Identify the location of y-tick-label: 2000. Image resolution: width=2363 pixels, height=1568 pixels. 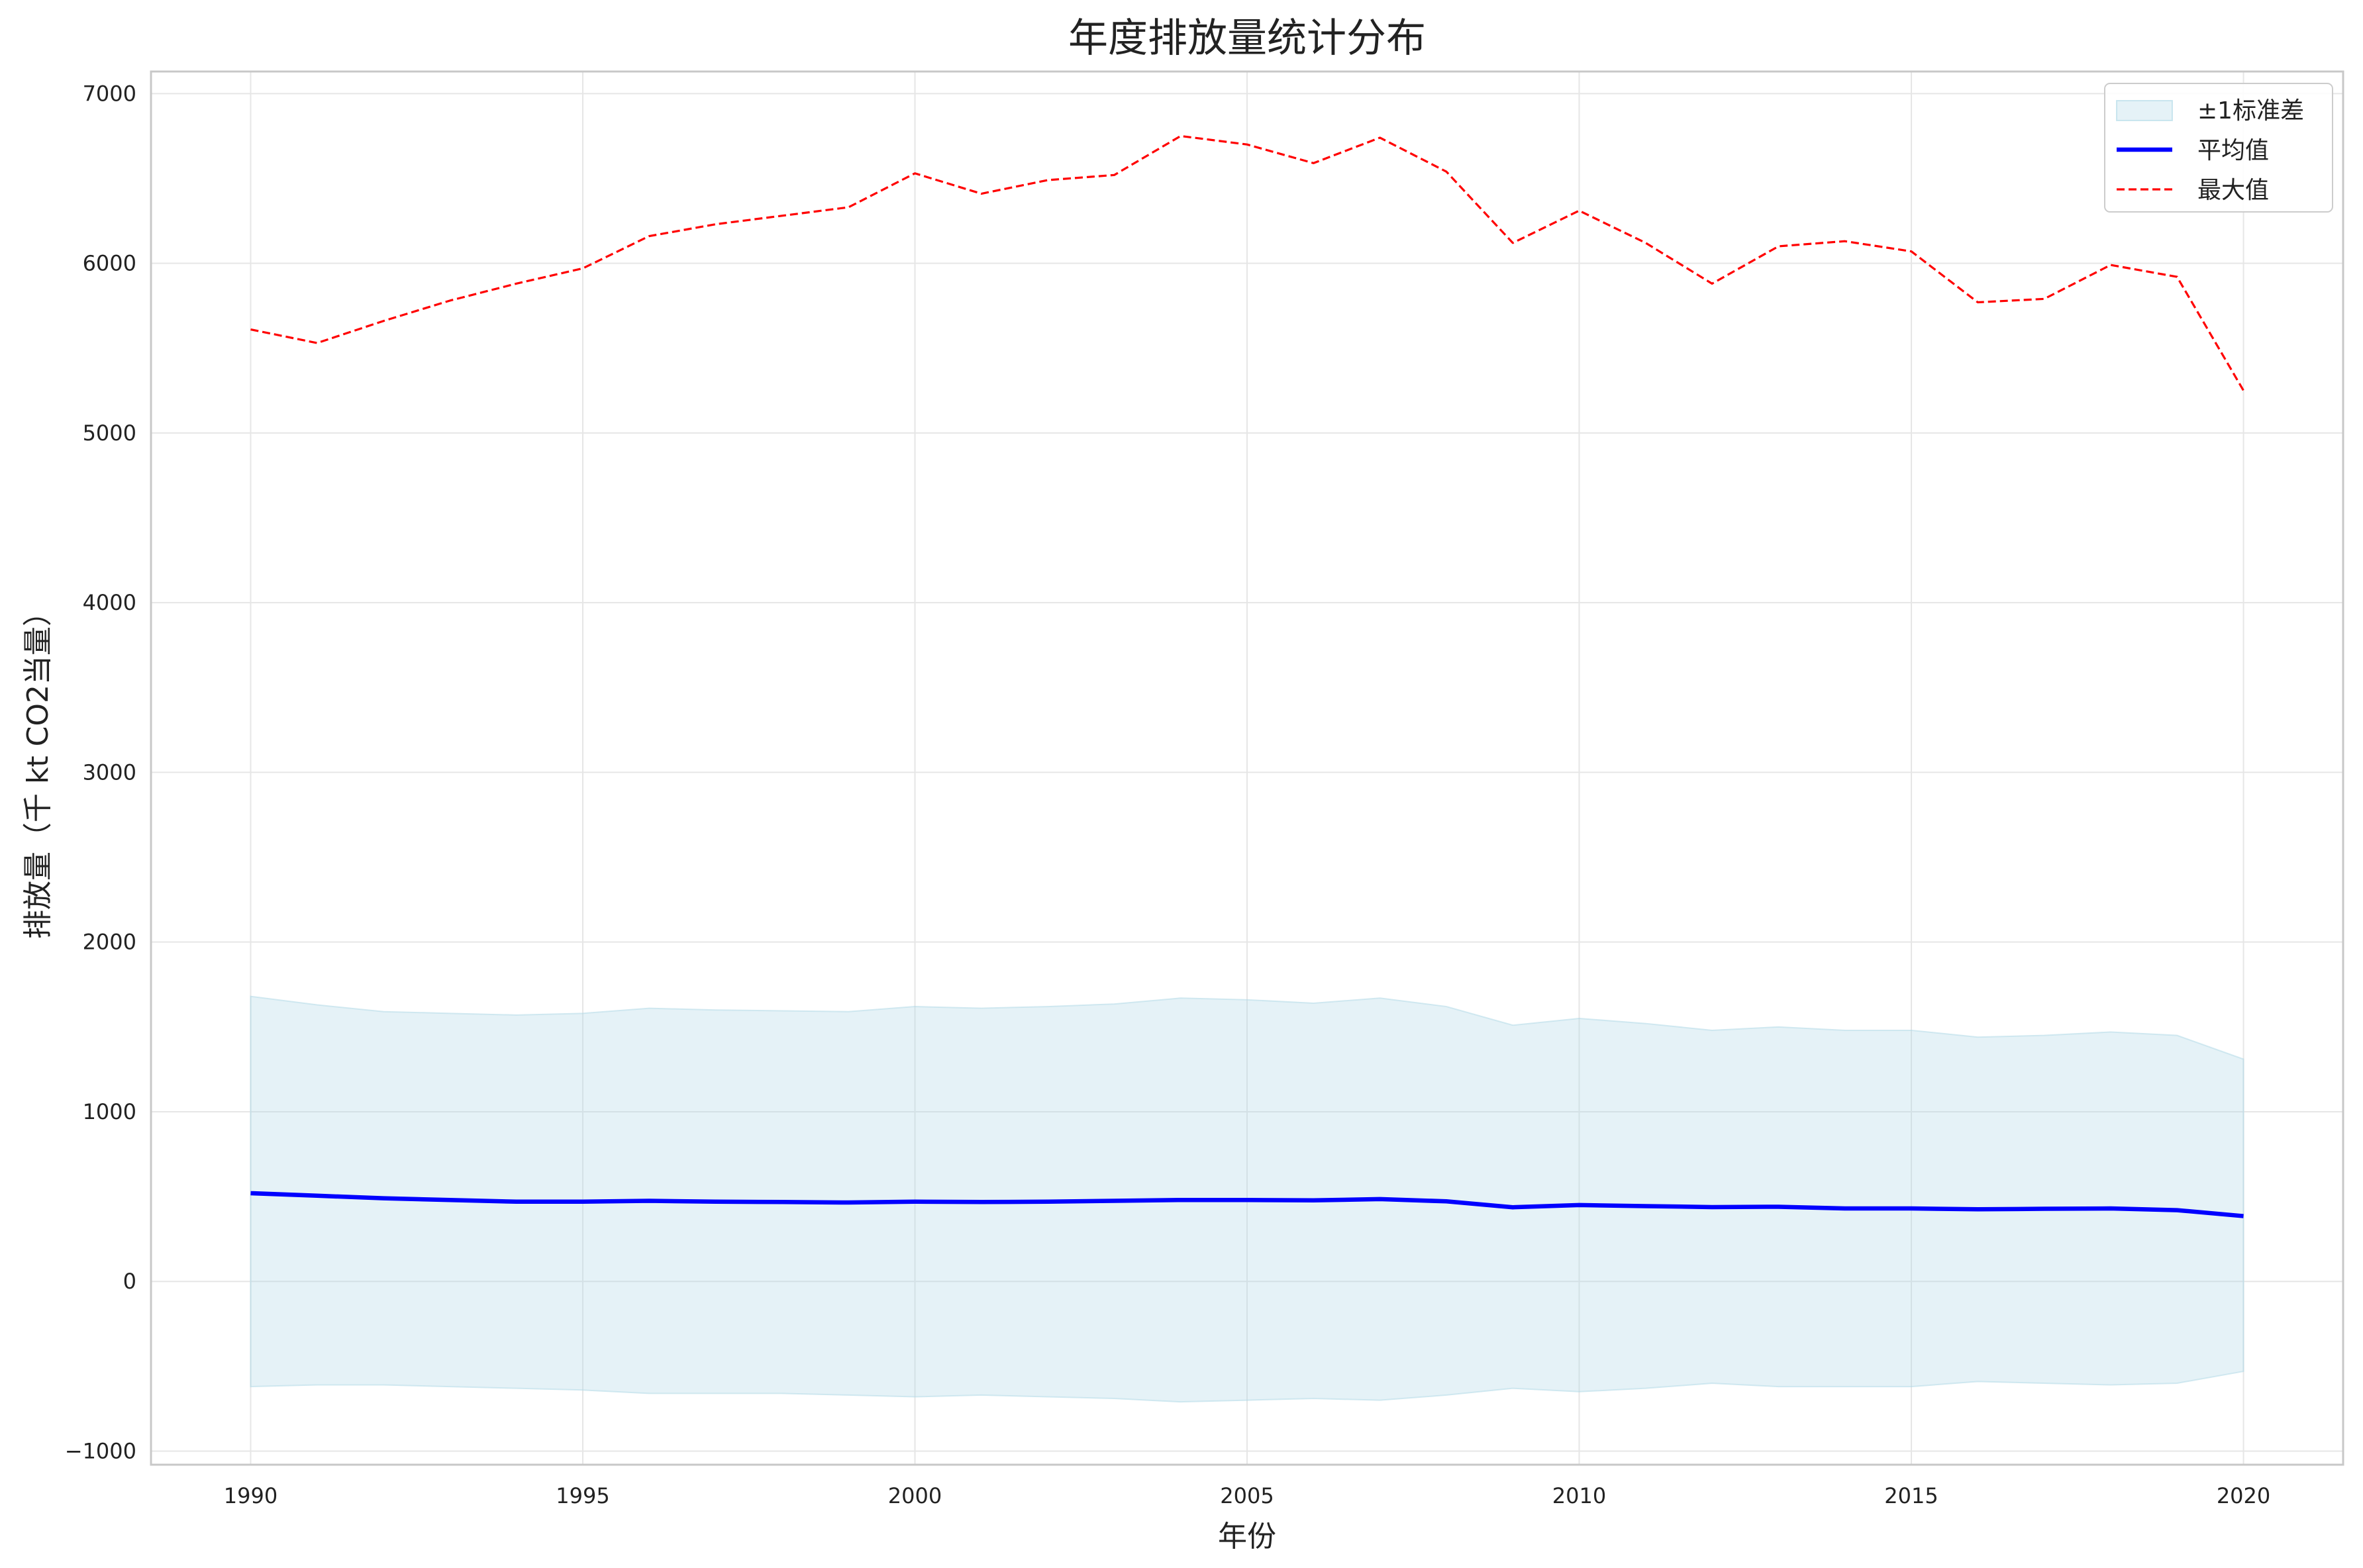
(109, 942).